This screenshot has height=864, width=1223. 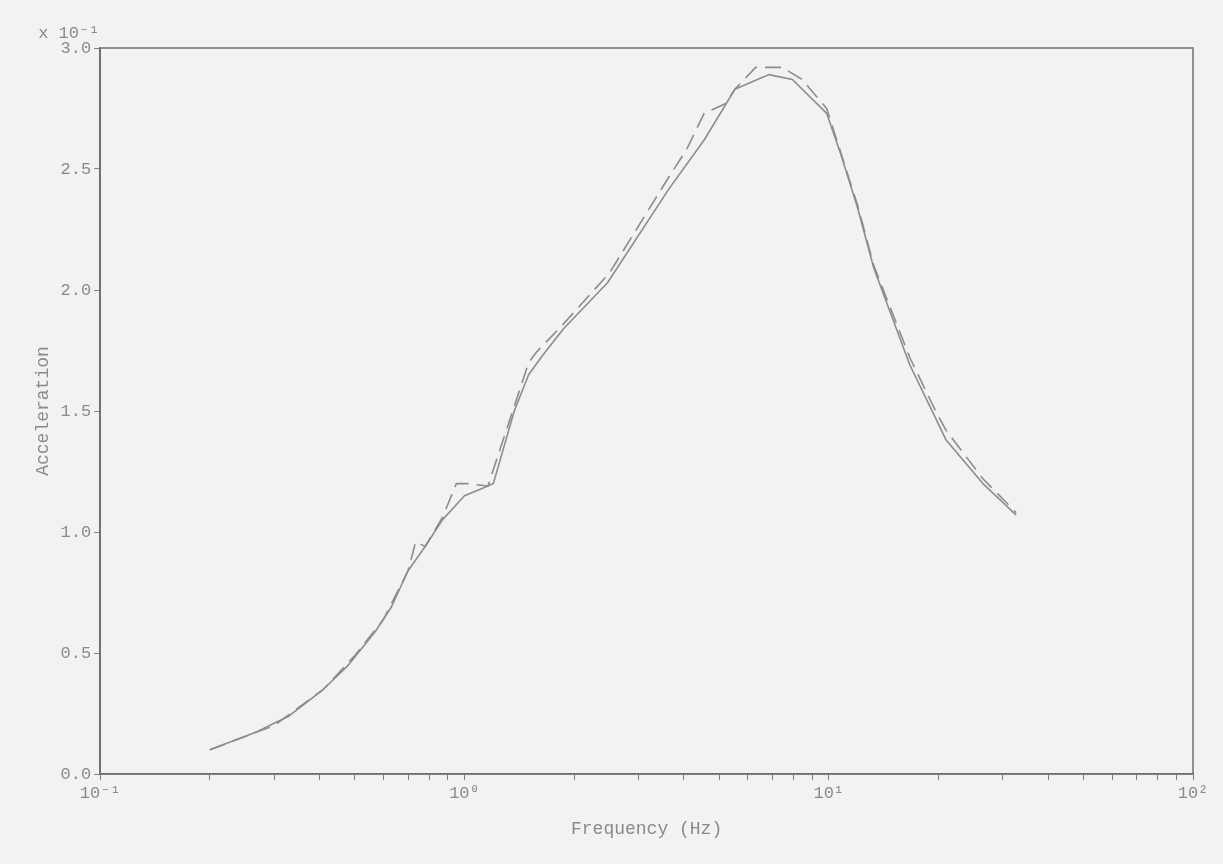 I want to click on x-tick-label: 10¹, so click(x=829, y=793).